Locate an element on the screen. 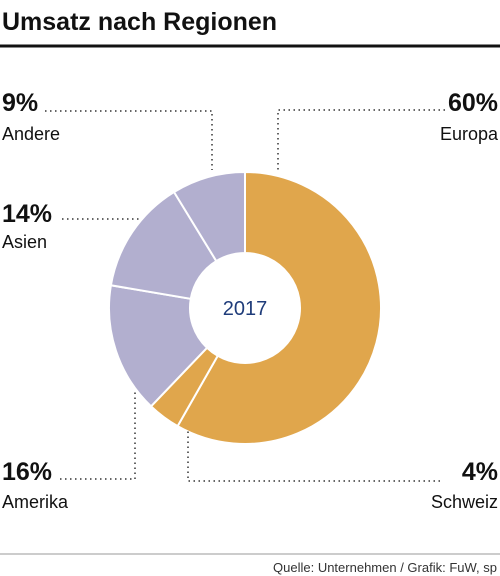 The height and width of the screenshot is (576, 500). category-label: Andere is located at coordinates (31, 134).